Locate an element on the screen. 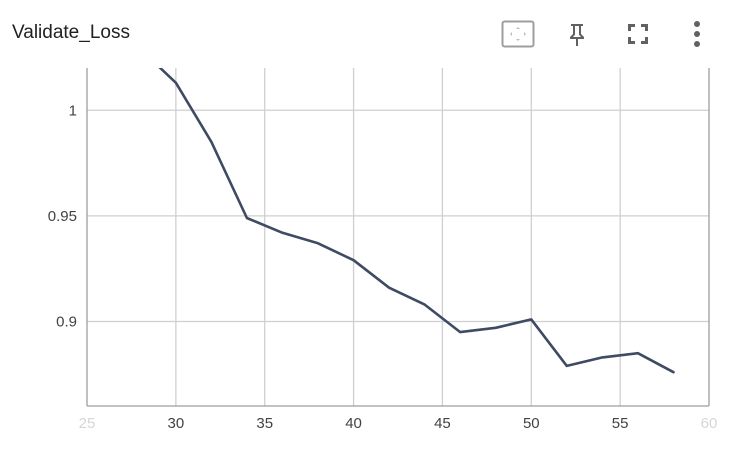  fullscreen-button is located at coordinates (638, 34).